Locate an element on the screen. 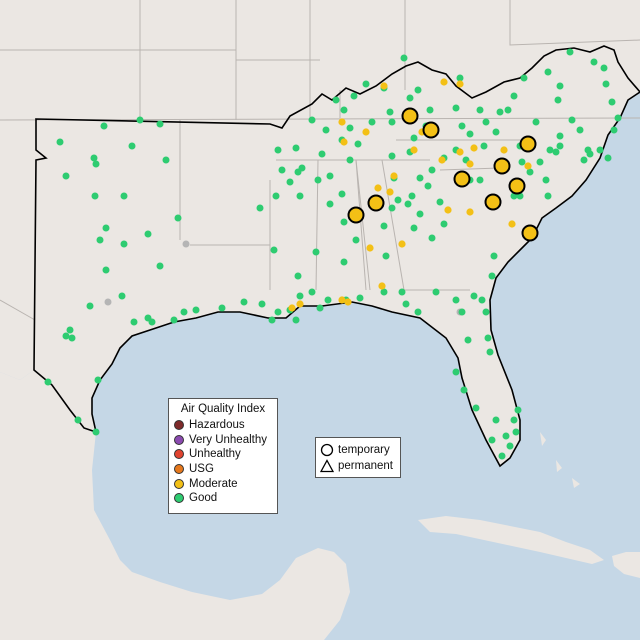  legend-label: Hazardous is located at coordinates (217, 425).